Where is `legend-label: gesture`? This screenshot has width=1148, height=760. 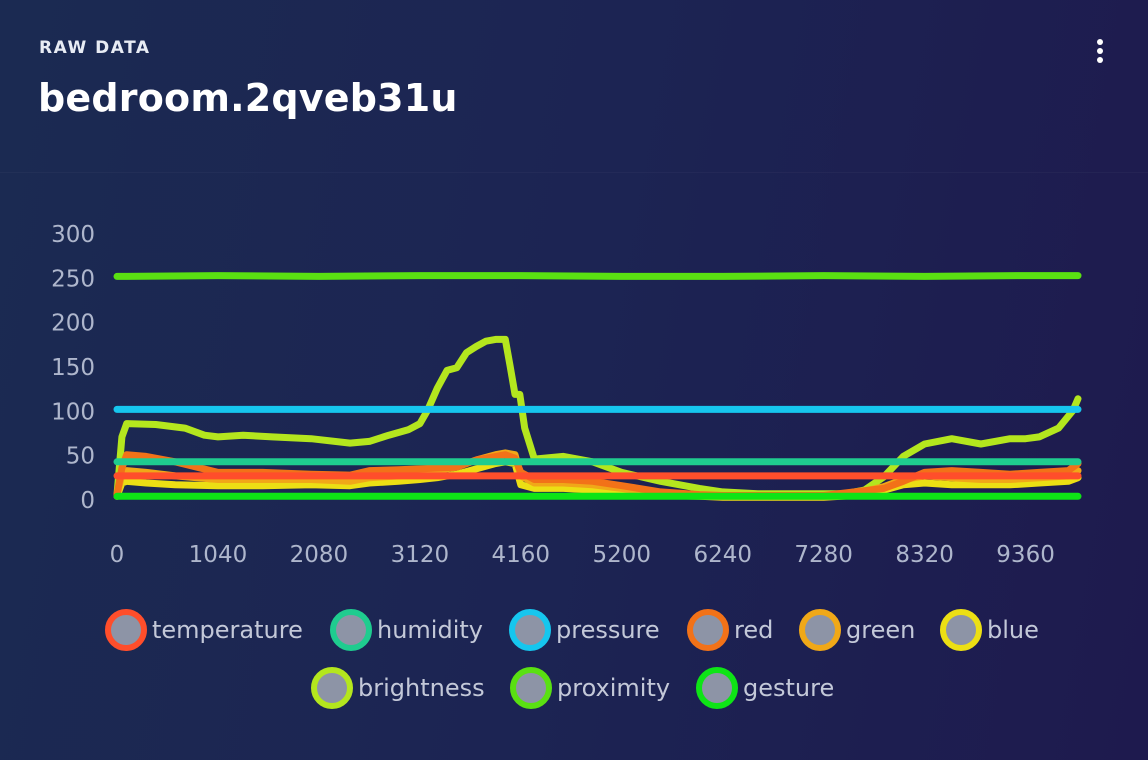 legend-label: gesture is located at coordinates (788, 688).